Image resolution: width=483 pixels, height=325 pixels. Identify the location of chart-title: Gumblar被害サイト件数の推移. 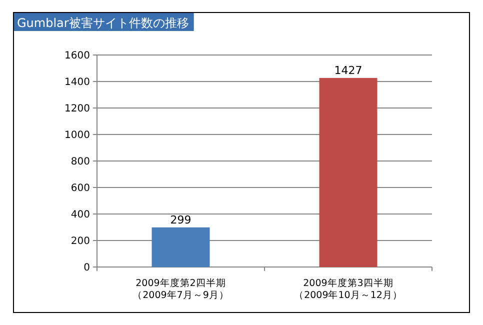
(103, 23).